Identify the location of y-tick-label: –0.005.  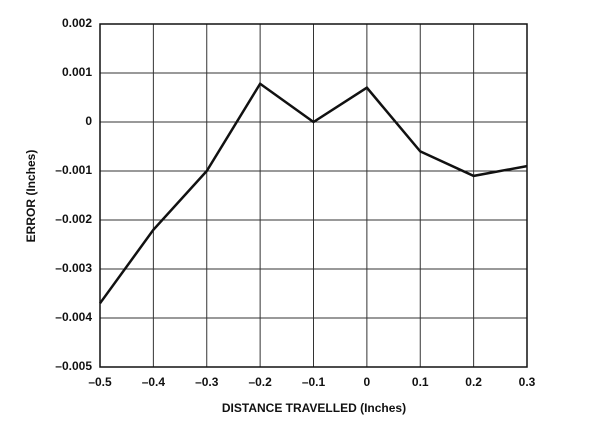
(73, 366).